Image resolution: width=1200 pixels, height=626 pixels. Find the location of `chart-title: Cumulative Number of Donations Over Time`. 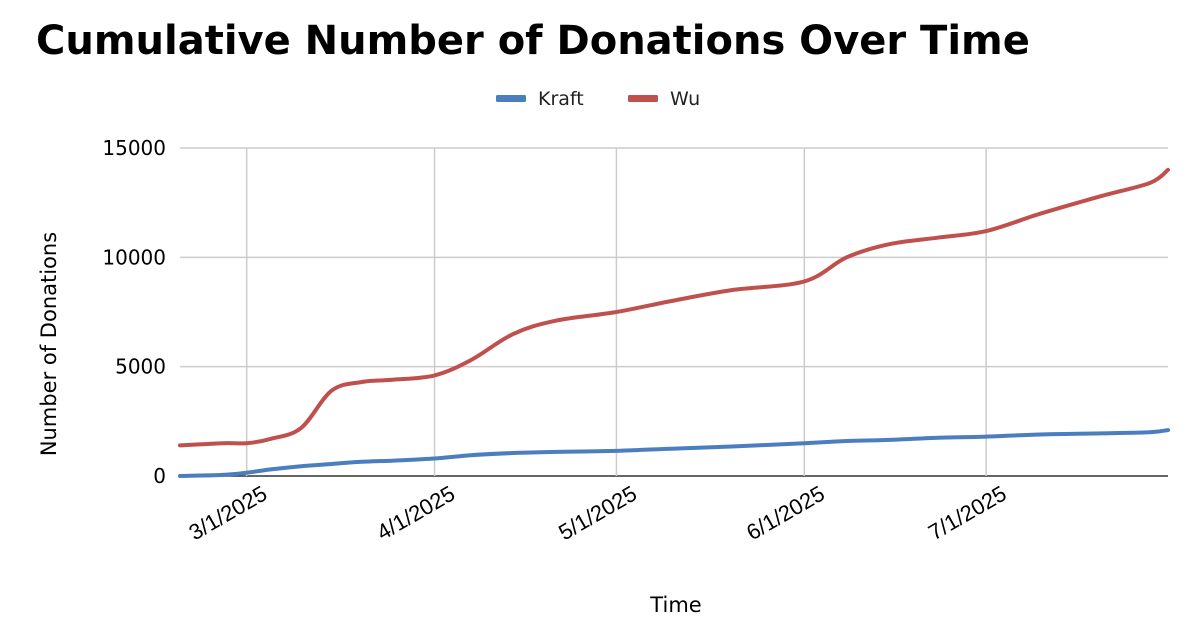

chart-title: Cumulative Number of Donations Over Time is located at coordinates (533, 41).